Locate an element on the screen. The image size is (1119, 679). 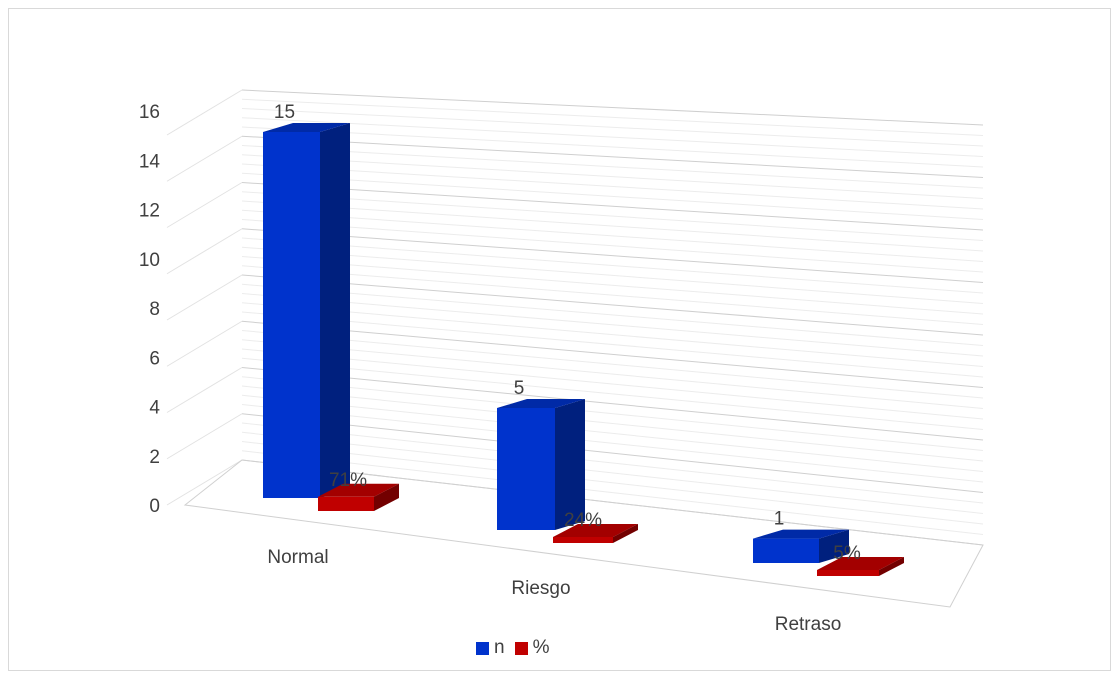
data-label-n: 15 is located at coordinates (284, 112).